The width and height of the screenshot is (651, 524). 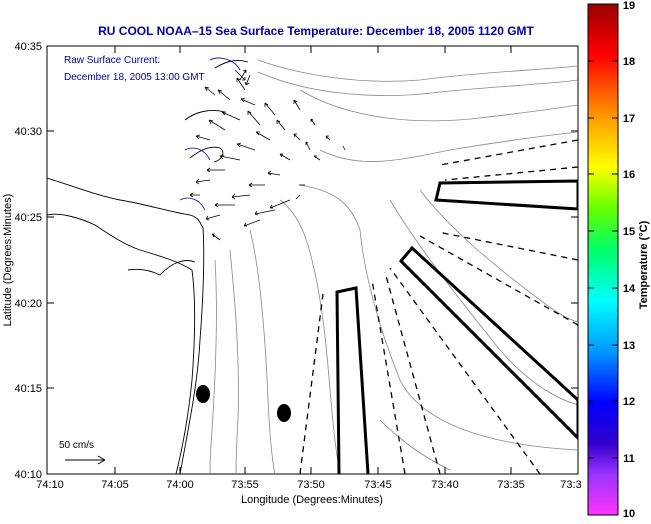 What do you see at coordinates (629, 402) in the screenshot?
I see `colorbar-tick-label: 12` at bounding box center [629, 402].